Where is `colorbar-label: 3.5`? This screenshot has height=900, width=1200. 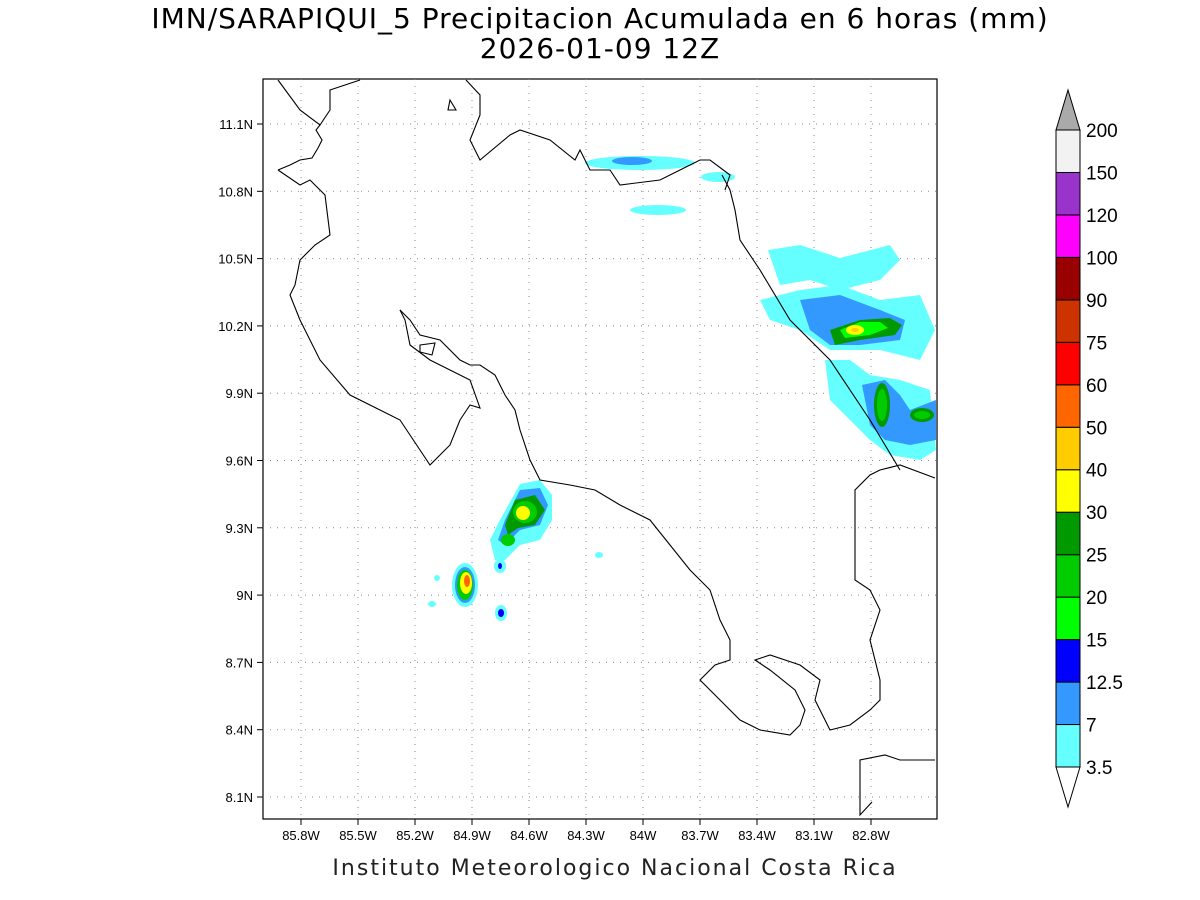
colorbar-label: 3.5 is located at coordinates (1099, 768).